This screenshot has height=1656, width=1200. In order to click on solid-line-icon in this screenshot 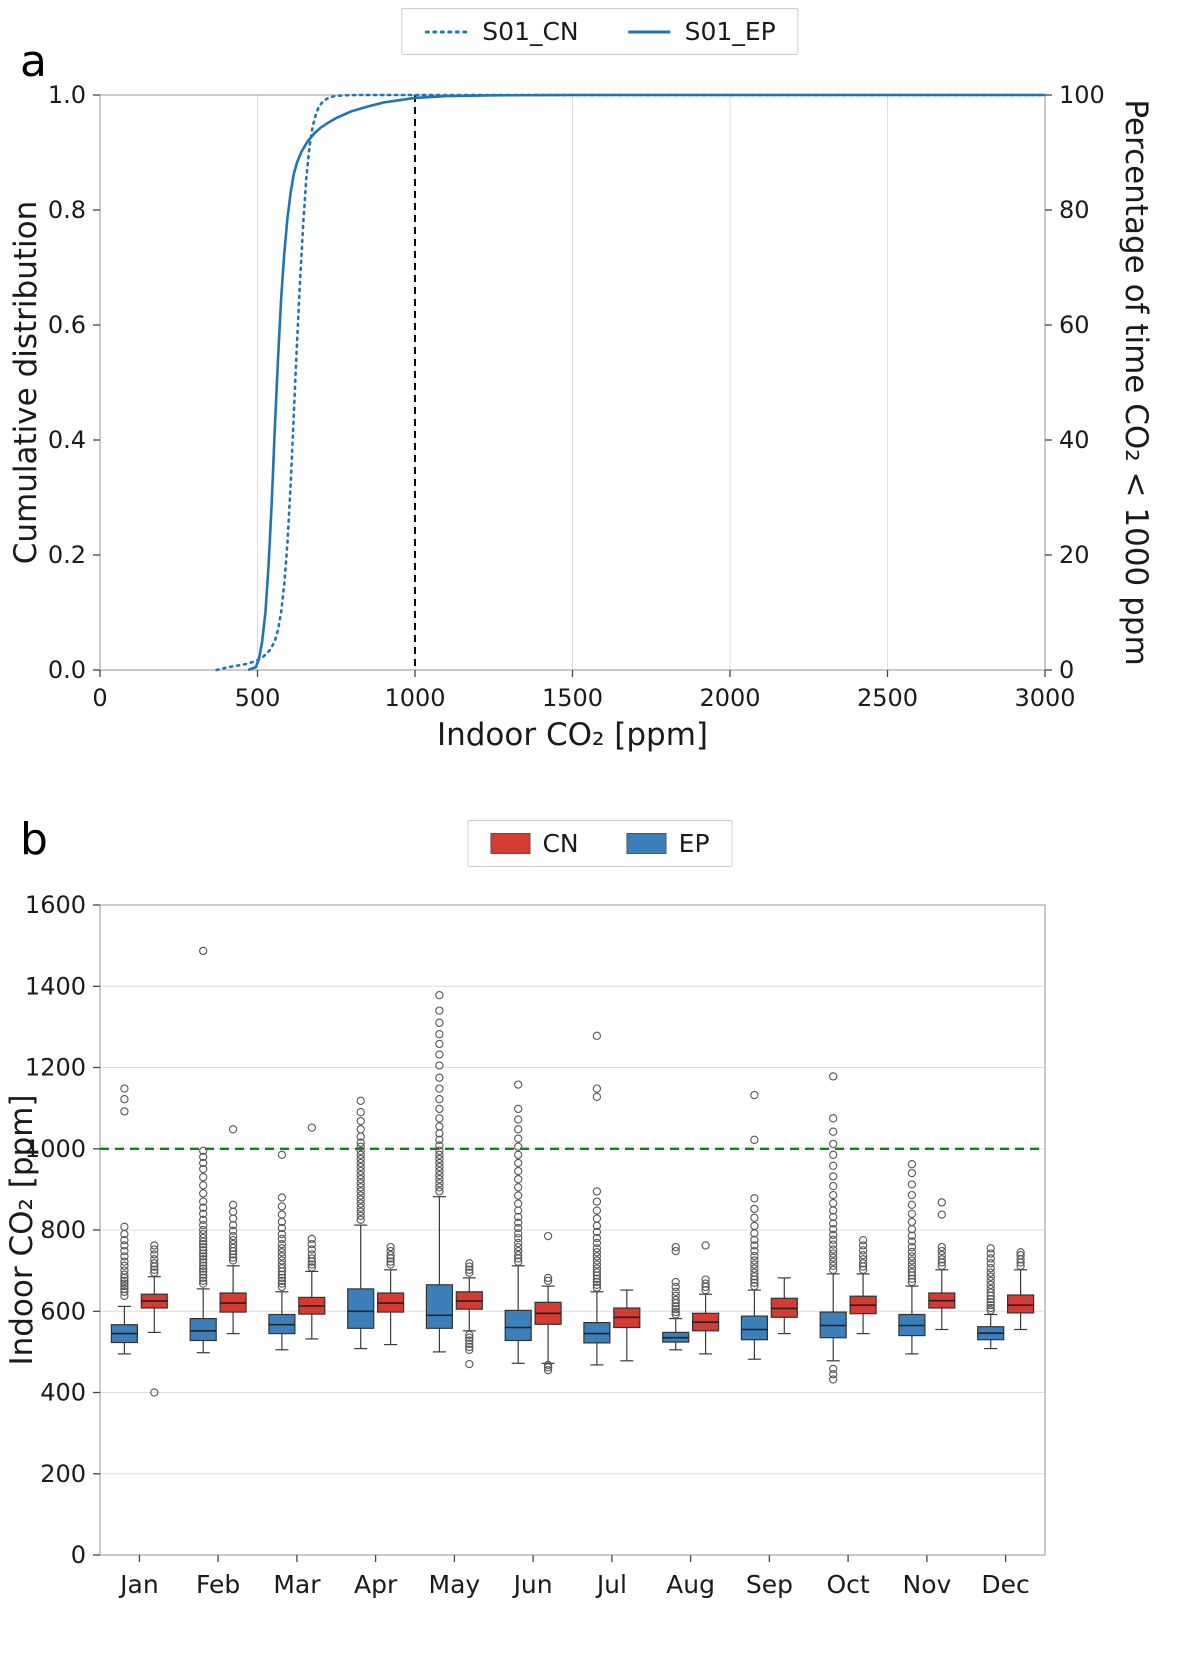, I will do `click(649, 31)`.